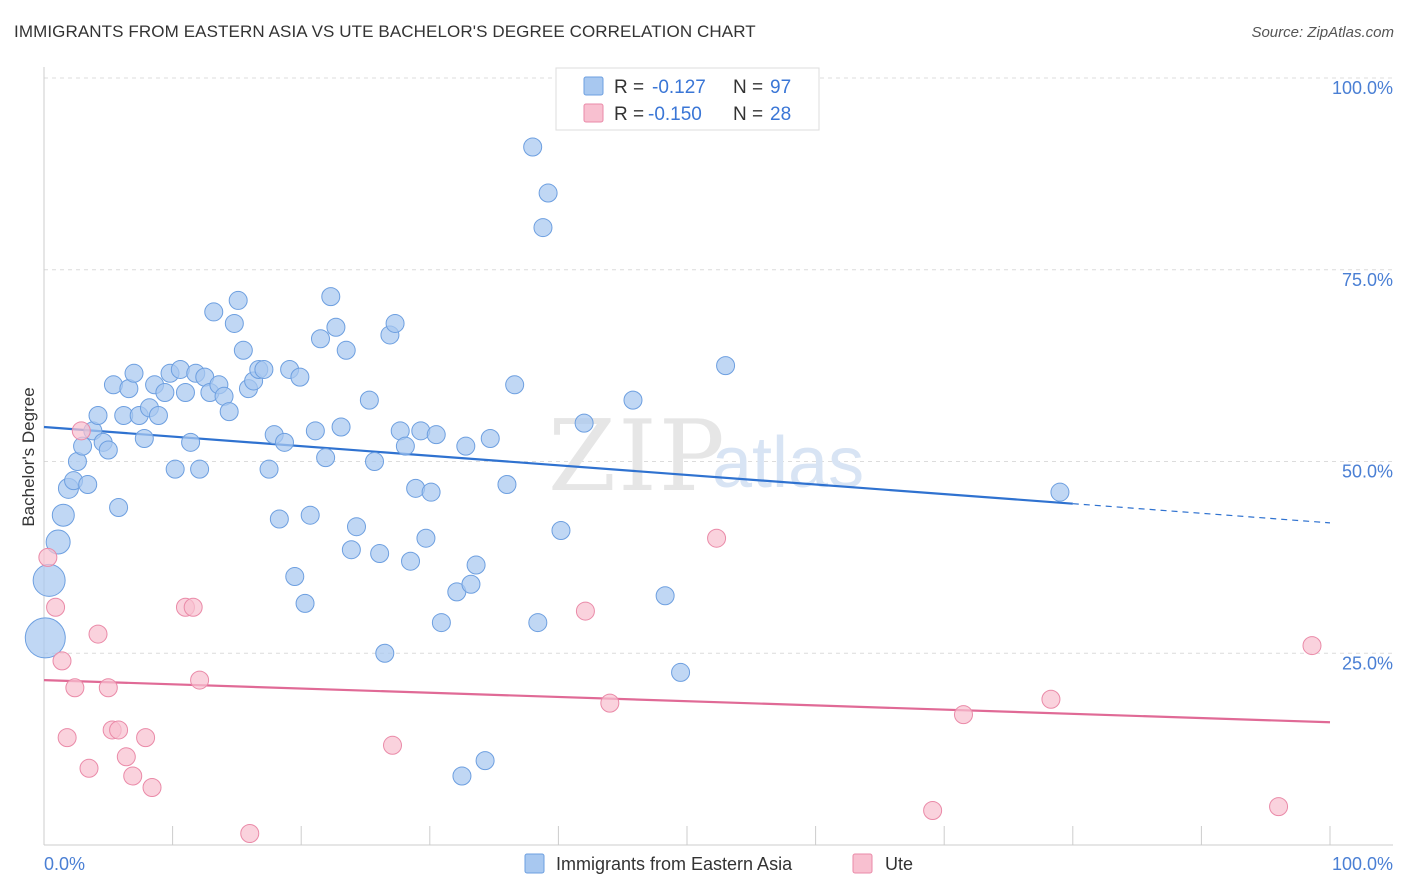 Image resolution: width=1406 pixels, height=892 pixels. What do you see at coordinates (64, 864) in the screenshot?
I see `x-tick-label: 0.0%` at bounding box center [64, 864].